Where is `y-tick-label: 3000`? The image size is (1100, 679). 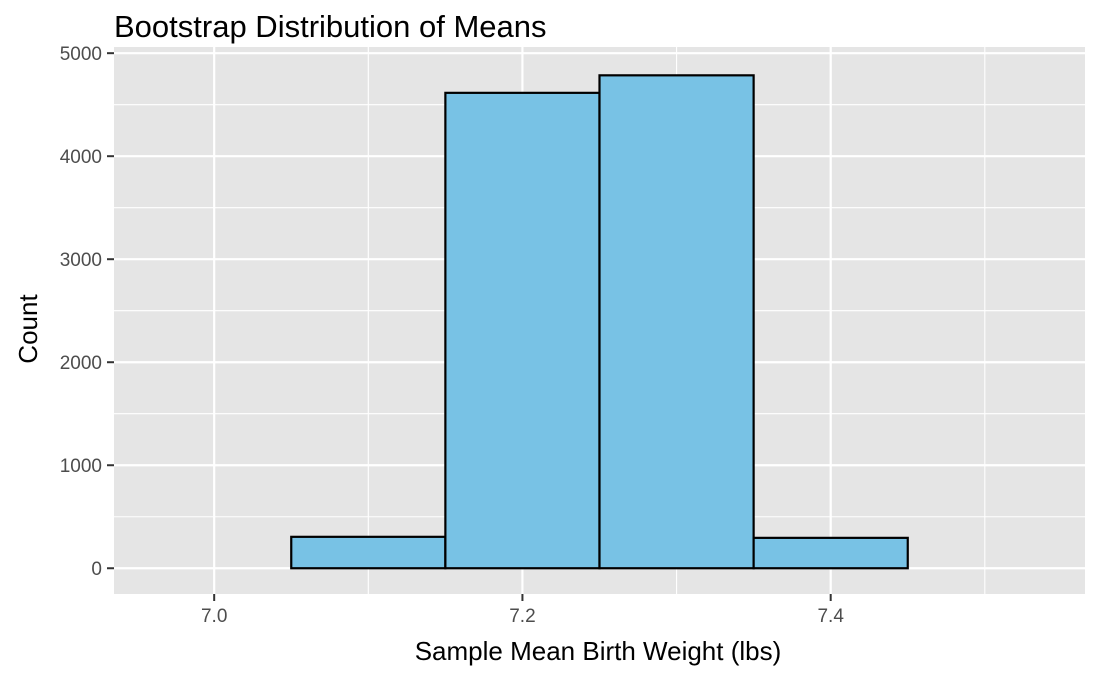 y-tick-label: 3000 is located at coordinates (81, 260).